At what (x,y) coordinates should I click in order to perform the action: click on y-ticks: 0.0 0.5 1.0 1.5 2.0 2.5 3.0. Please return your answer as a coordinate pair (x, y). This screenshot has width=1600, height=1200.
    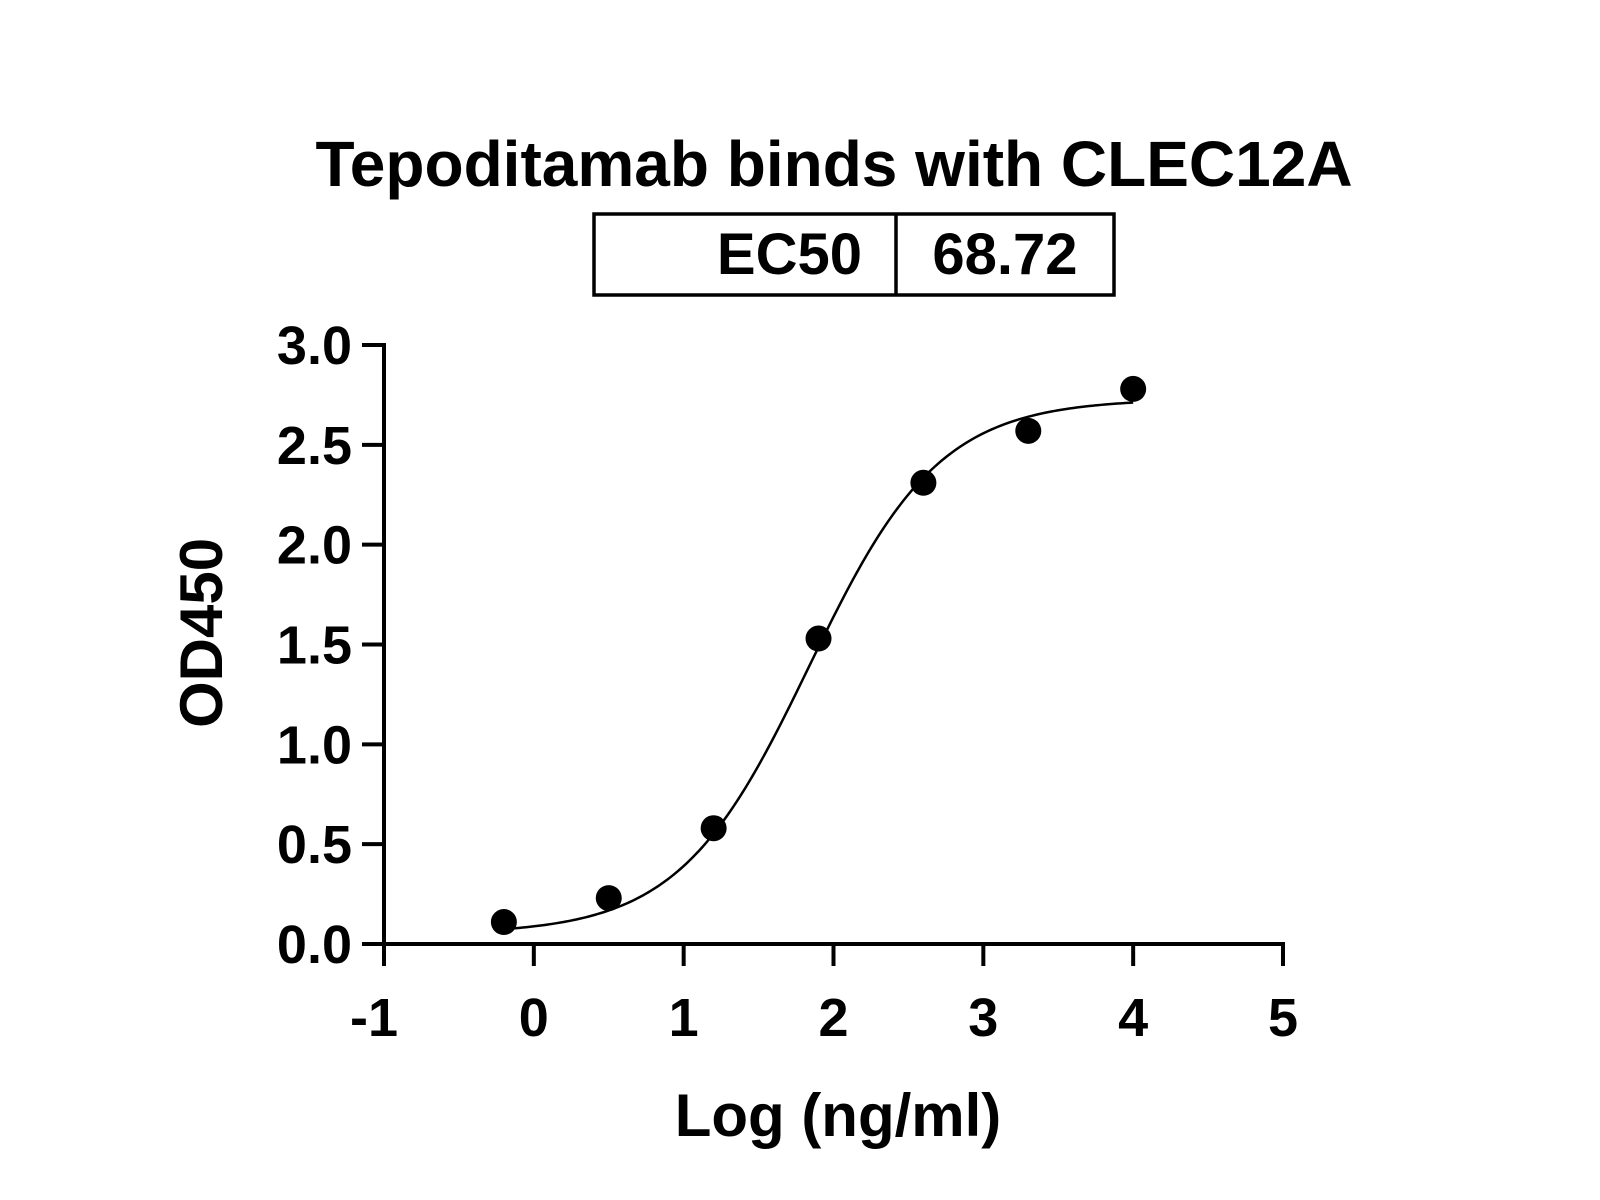
    Looking at the image, I should click on (330, 645).